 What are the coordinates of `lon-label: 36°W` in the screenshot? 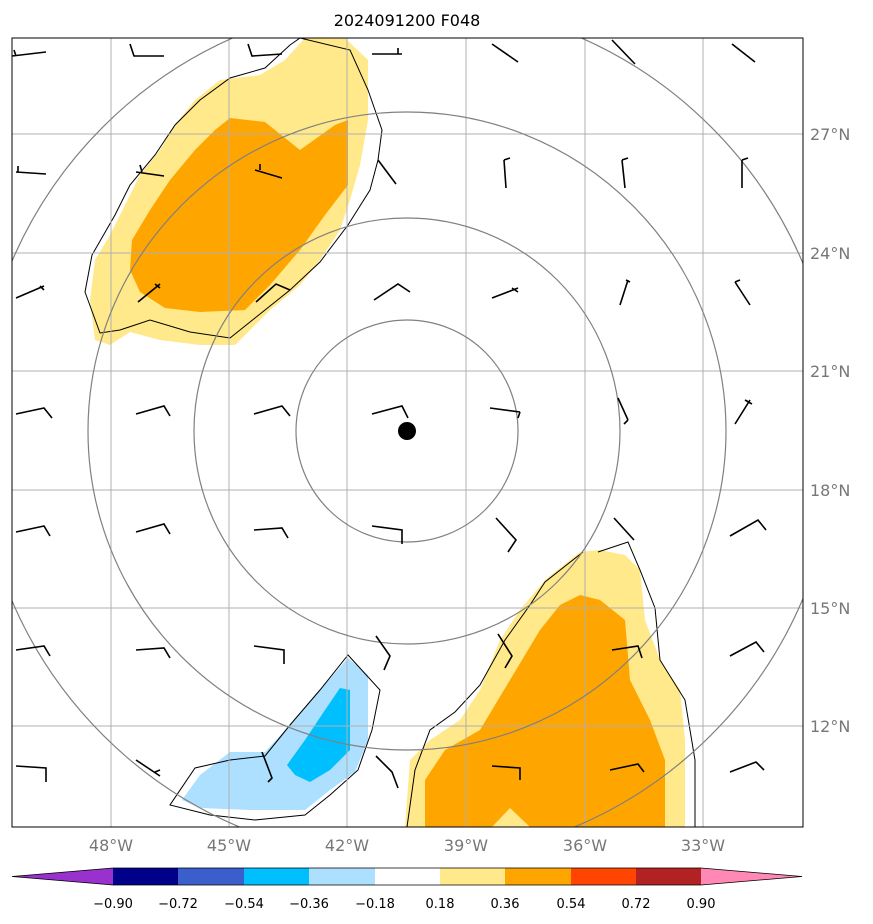 It's located at (585, 845).